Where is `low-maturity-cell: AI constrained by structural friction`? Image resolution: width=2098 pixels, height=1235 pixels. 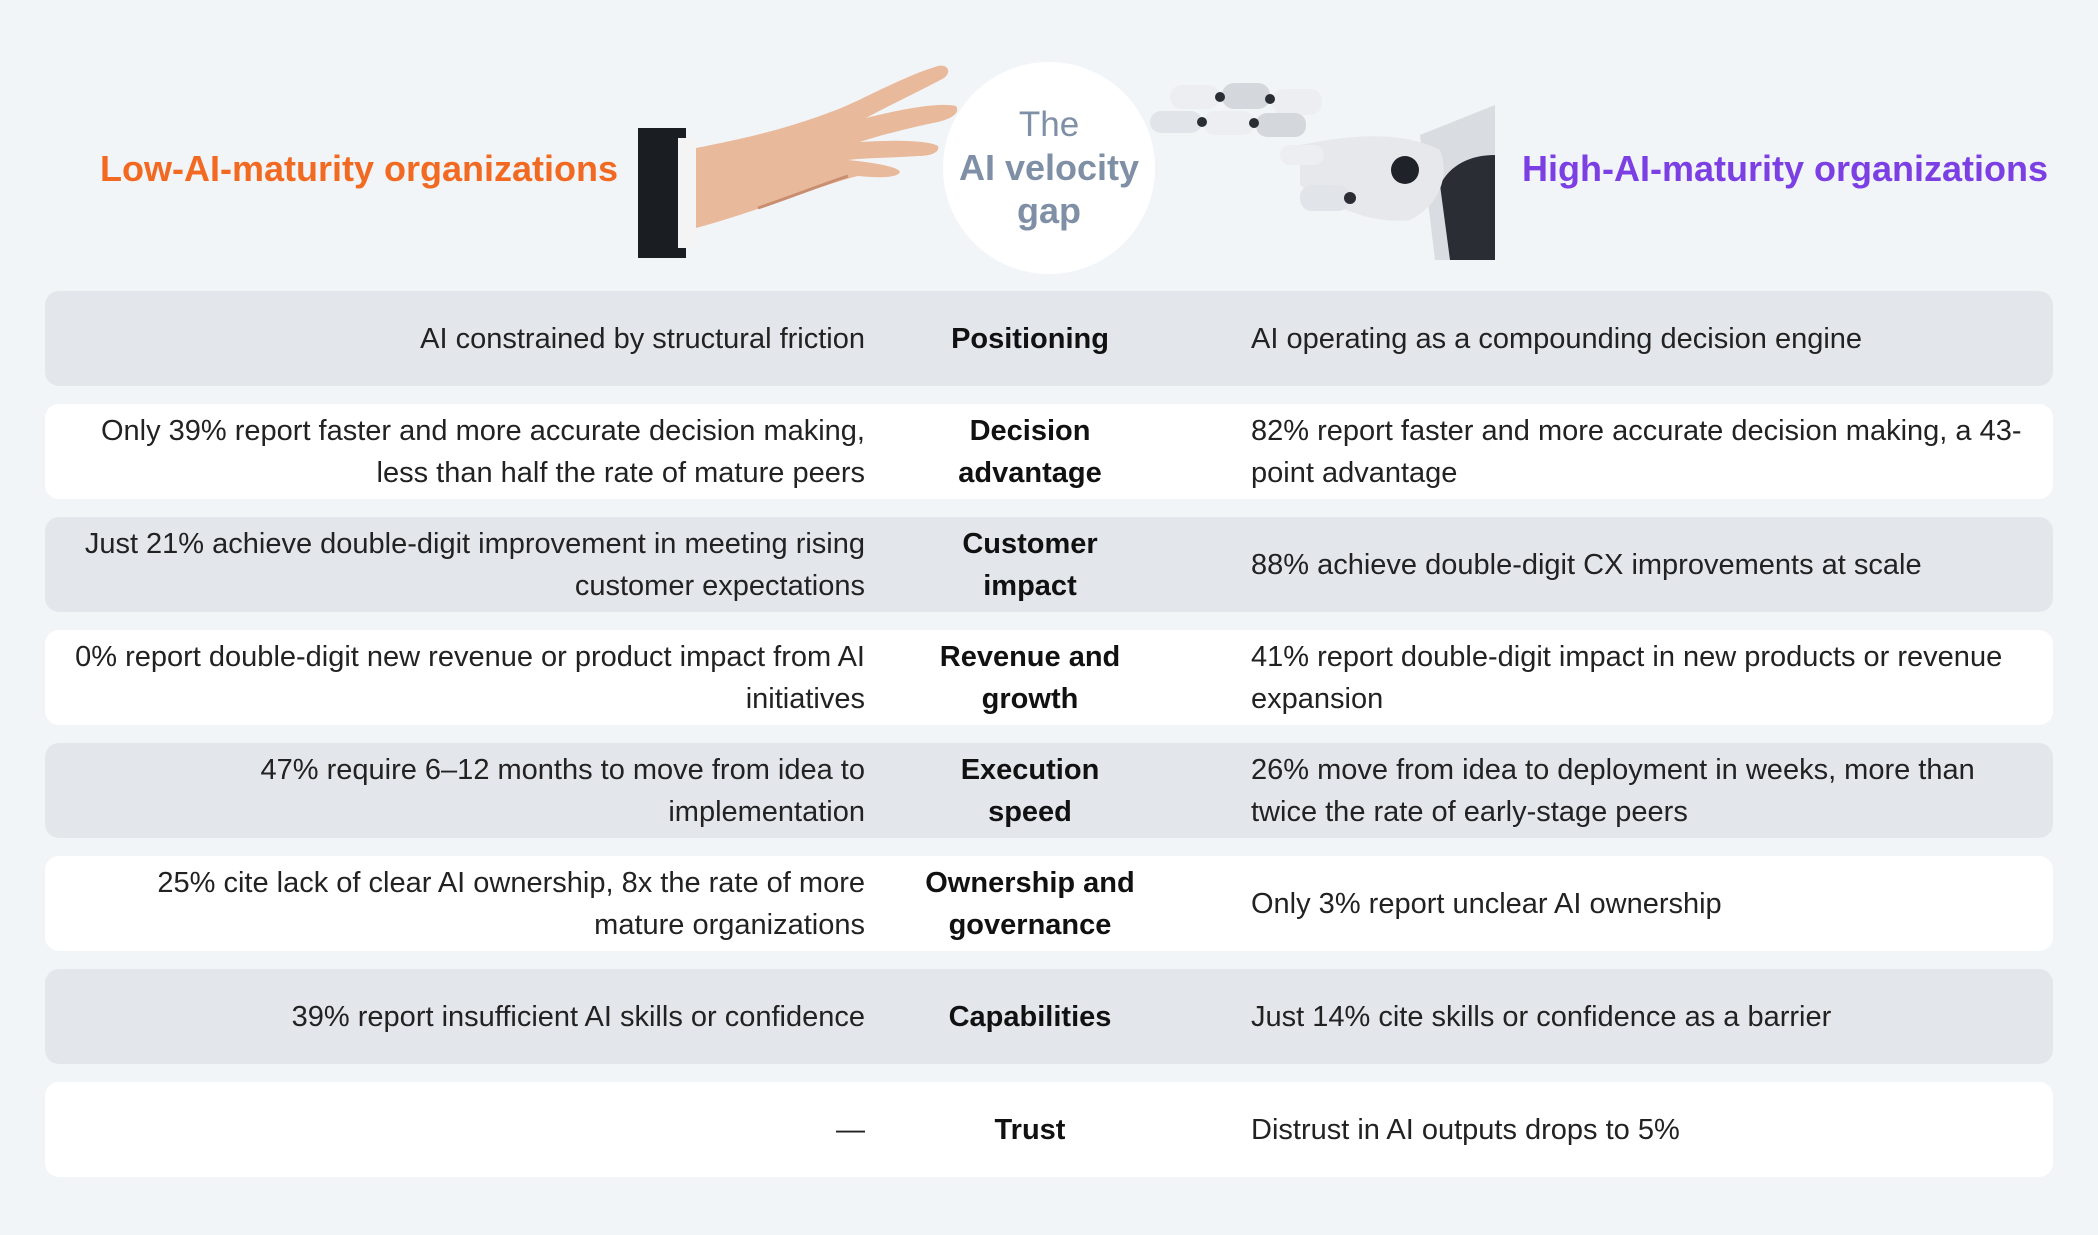
low-maturity-cell: AI constrained by structural friction is located at coordinates (642, 338).